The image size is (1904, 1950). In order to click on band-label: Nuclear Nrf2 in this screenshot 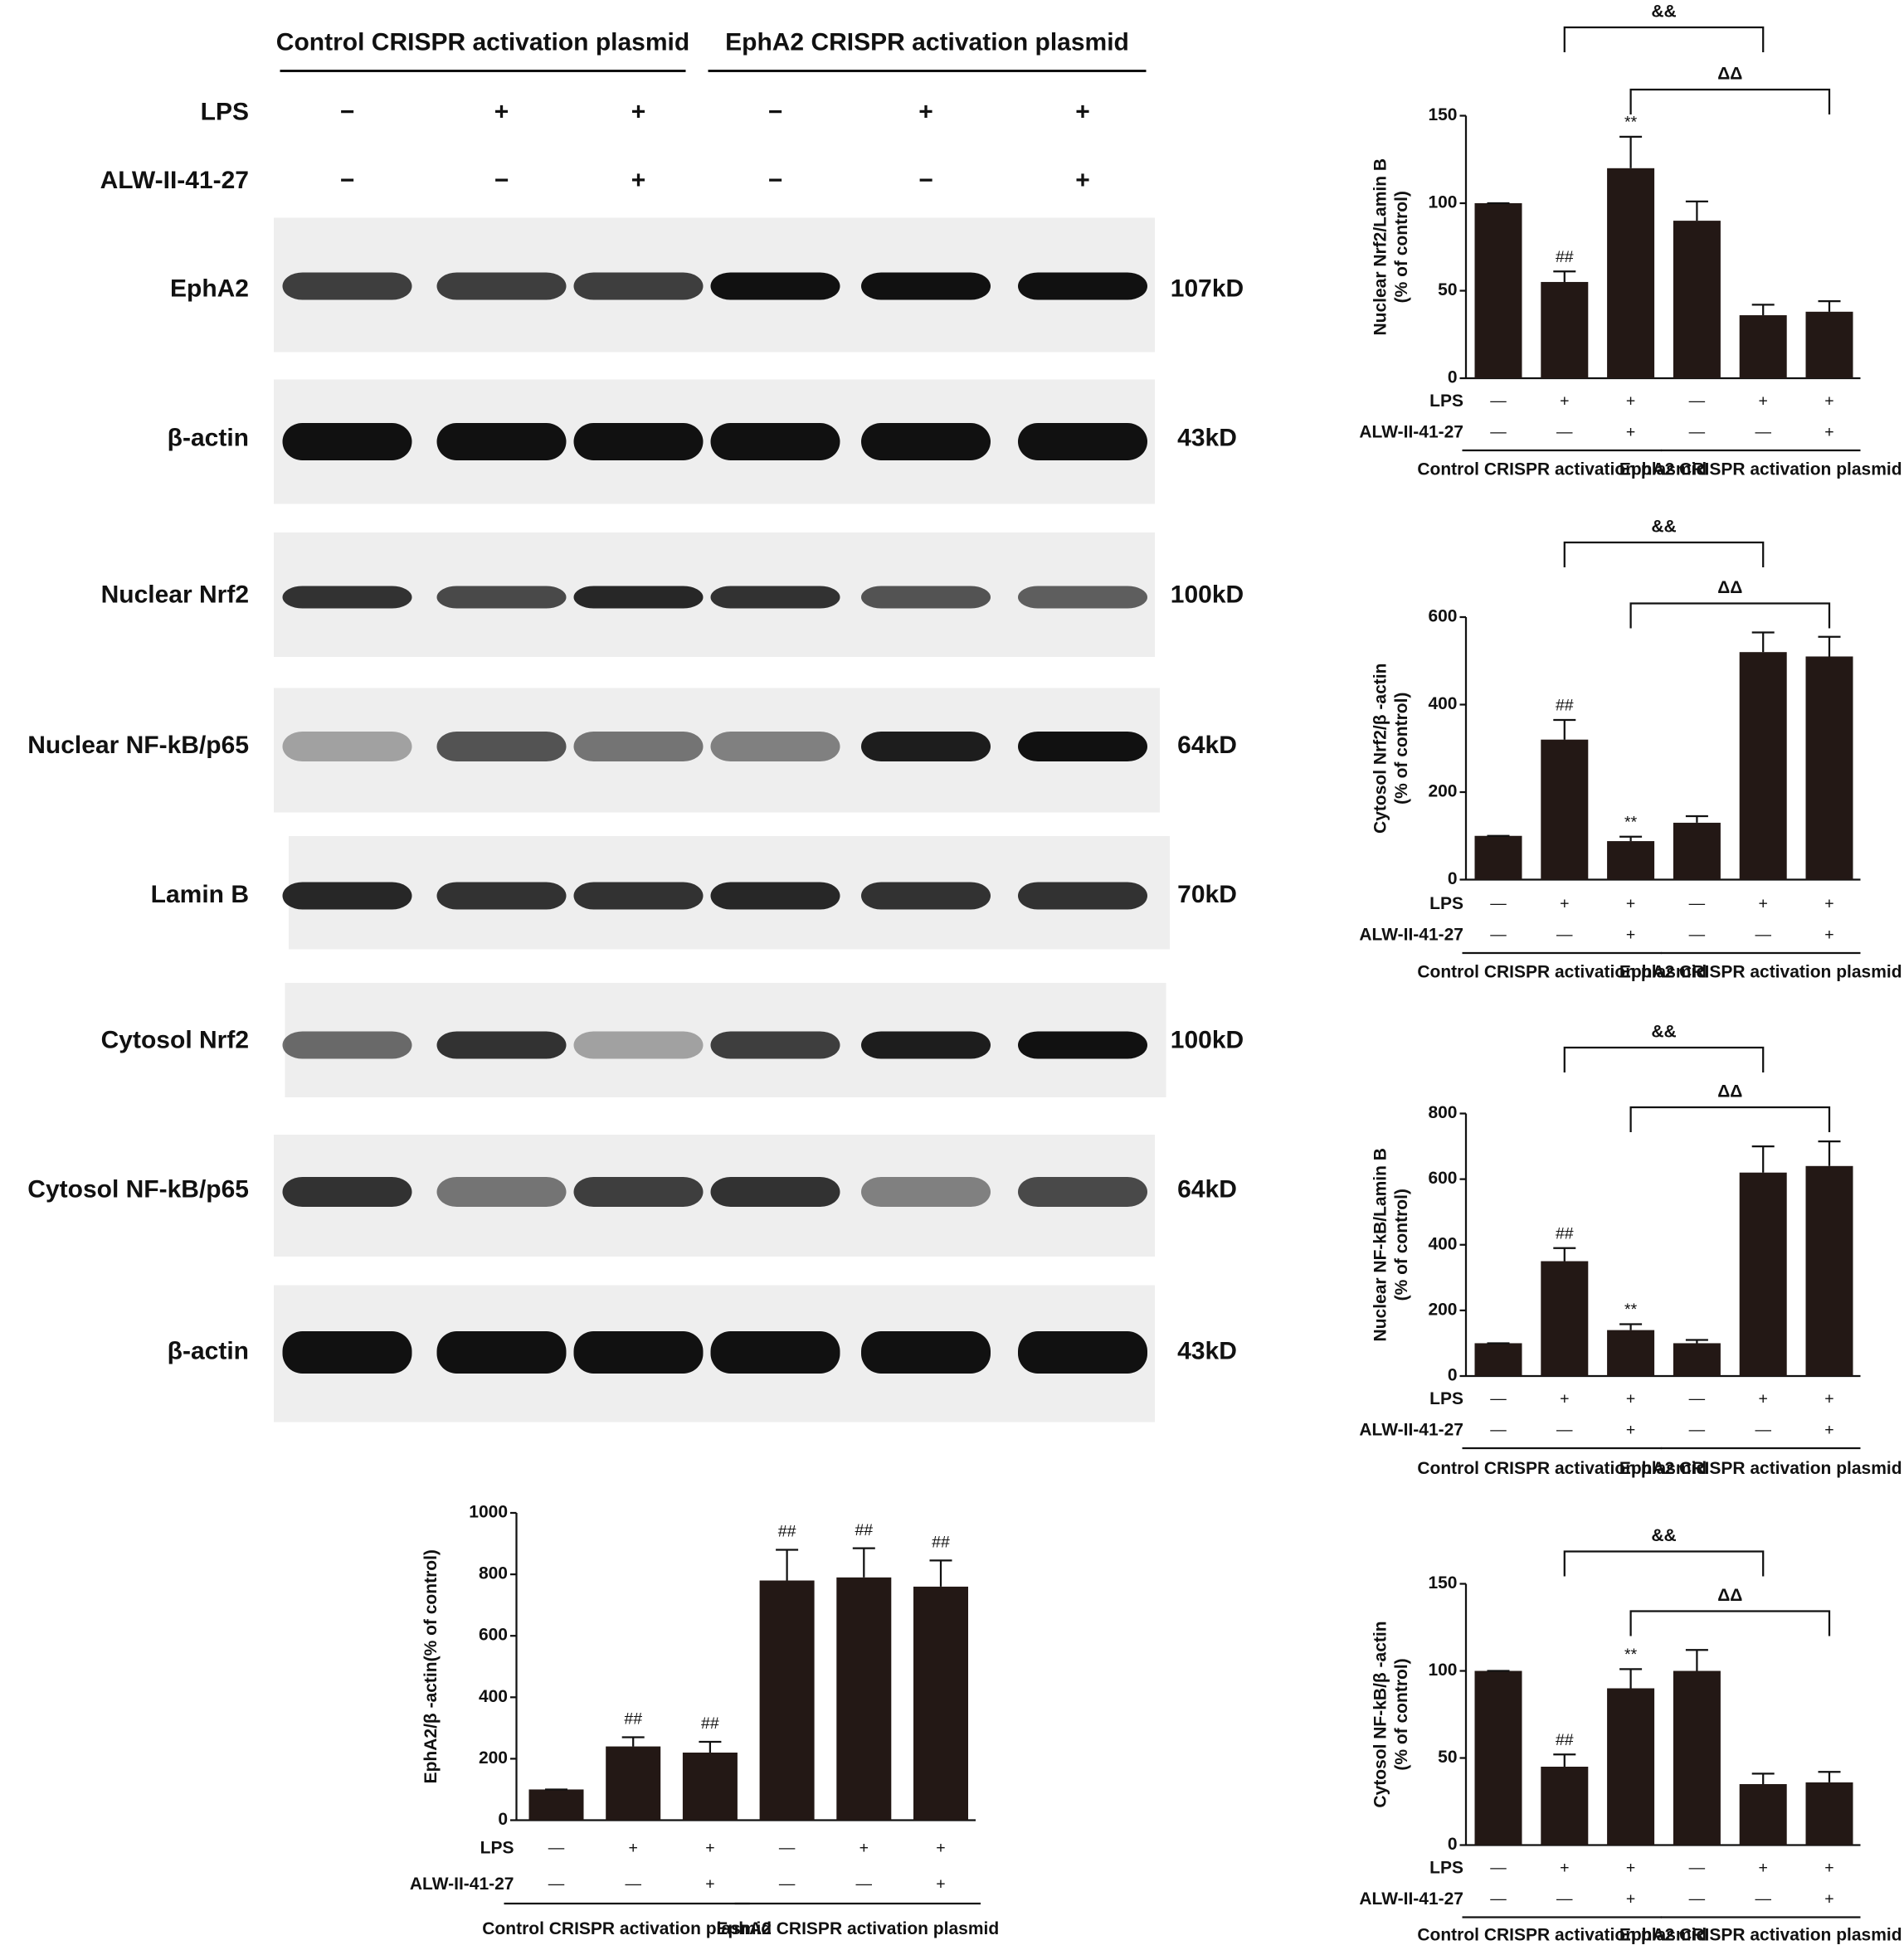, I will do `click(175, 595)`.